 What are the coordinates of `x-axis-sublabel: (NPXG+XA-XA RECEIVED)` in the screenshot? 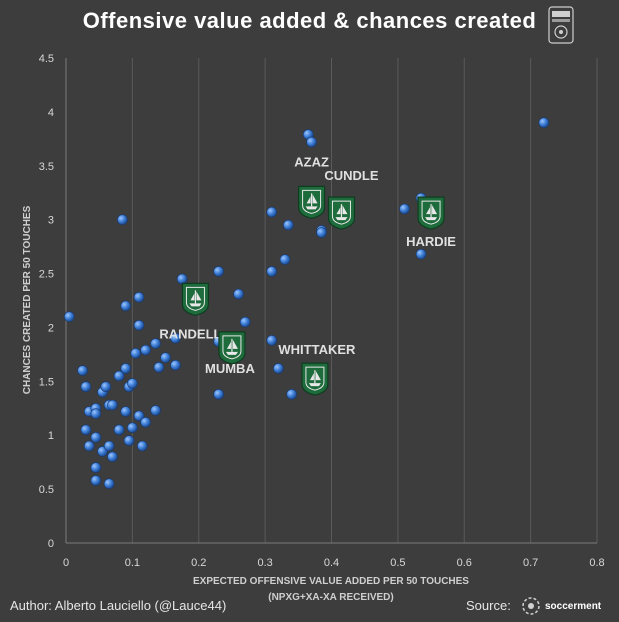 It's located at (330, 597).